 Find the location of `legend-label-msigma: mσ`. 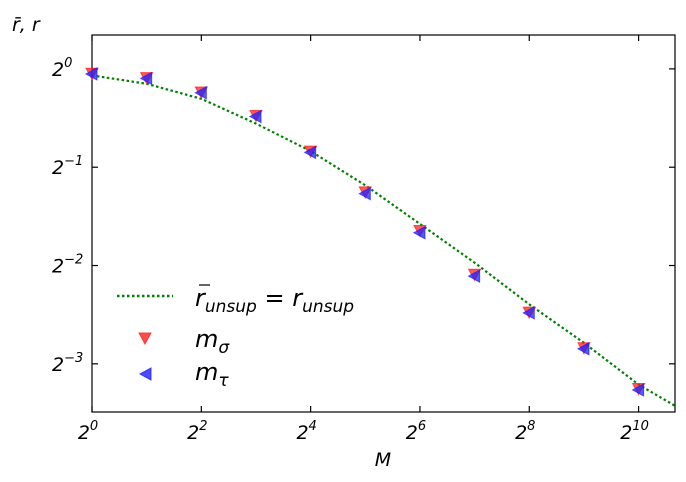

legend-label-msigma: mσ is located at coordinates (212, 341).